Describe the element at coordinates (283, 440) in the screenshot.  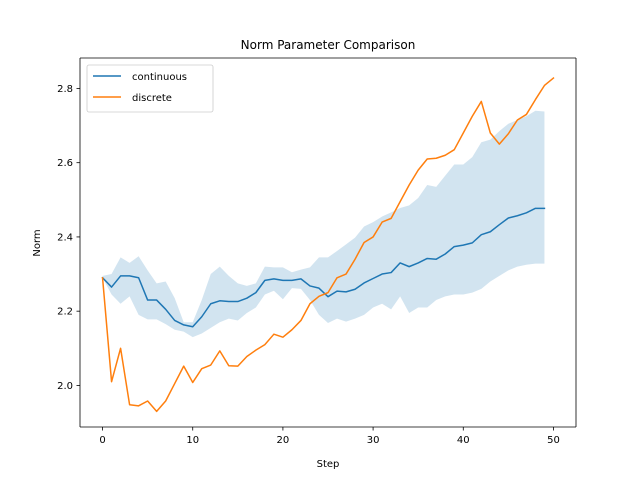
I see `x-tick-label: 20` at that location.